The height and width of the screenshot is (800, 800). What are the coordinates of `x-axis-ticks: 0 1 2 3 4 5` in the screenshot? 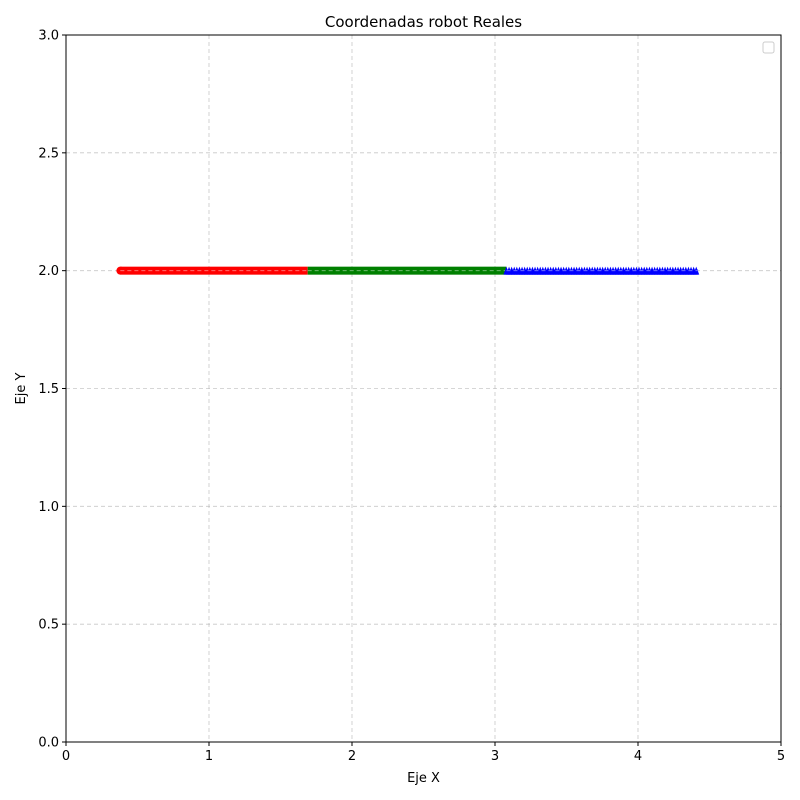 It's located at (423, 753).